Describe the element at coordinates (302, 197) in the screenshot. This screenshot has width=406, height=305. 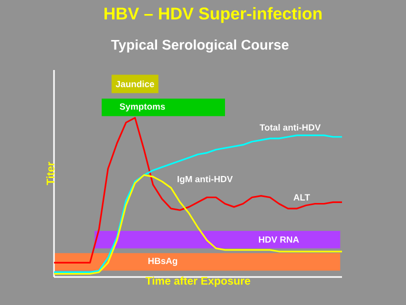
I see `series-label: ALT` at that location.